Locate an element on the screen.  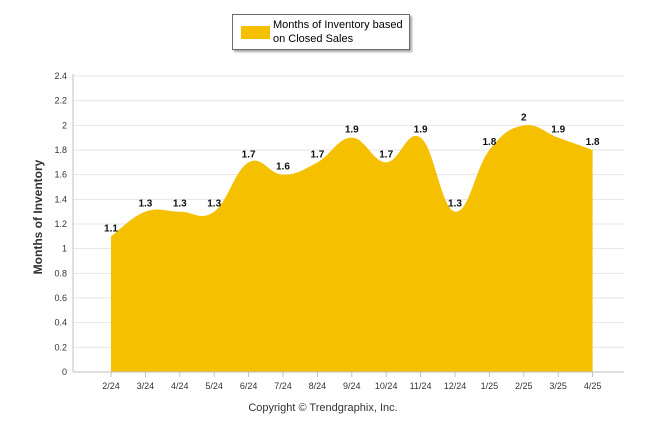
y-tick-label: 1.2 is located at coordinates (60, 224).